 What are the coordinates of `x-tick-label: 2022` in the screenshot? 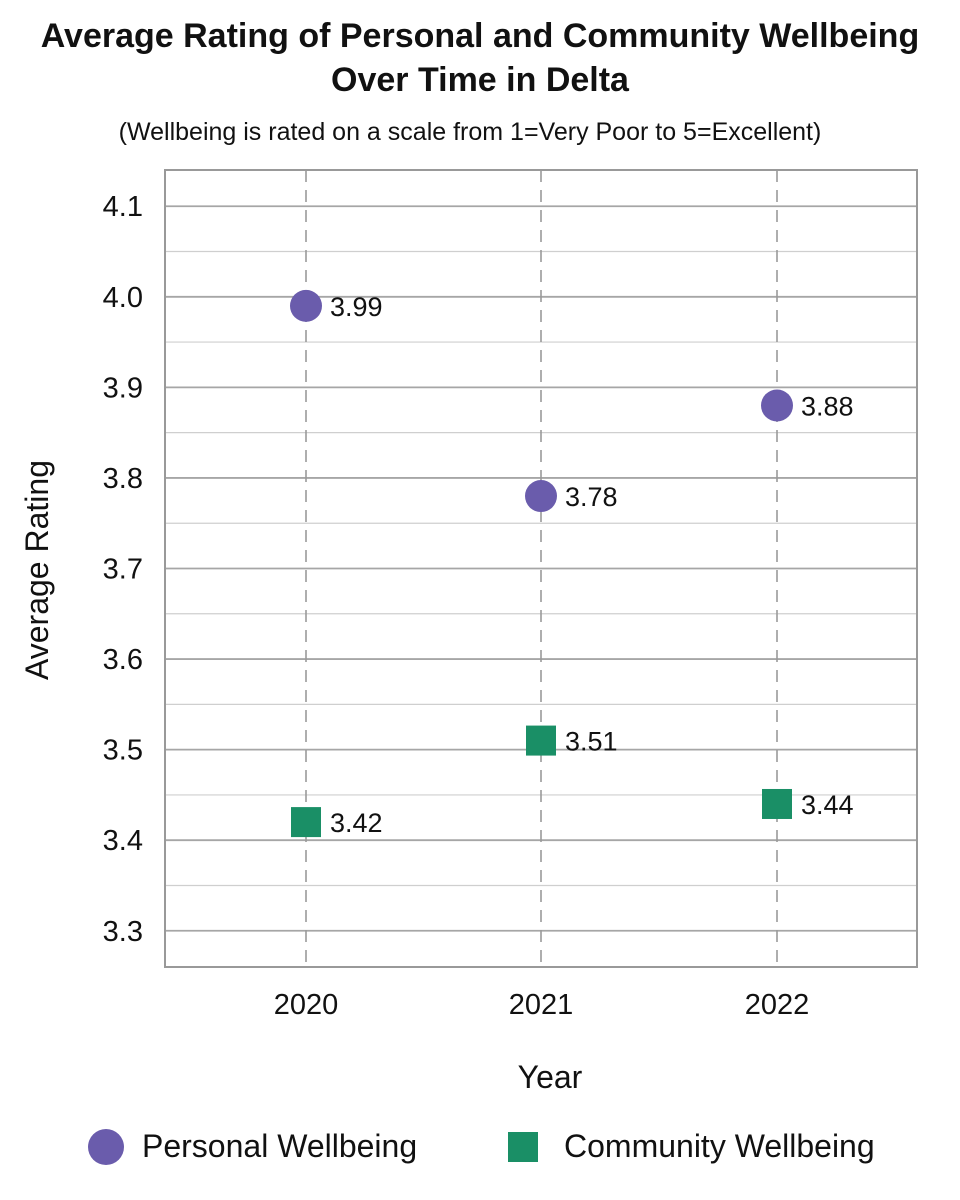 It's located at (777, 1005).